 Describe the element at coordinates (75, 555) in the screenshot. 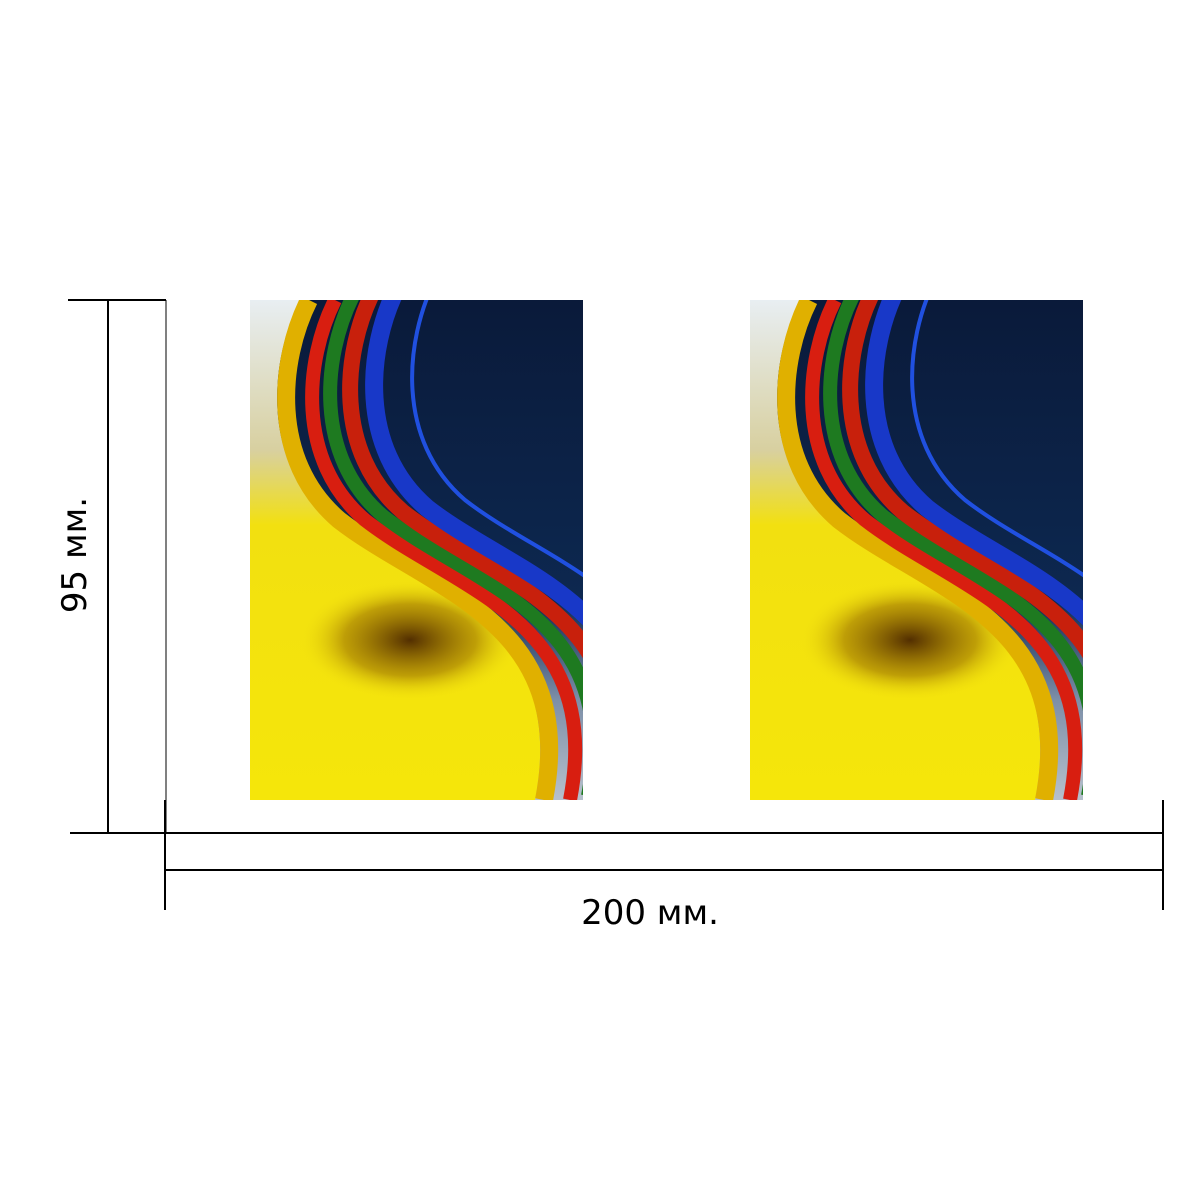

I see `height-label: 95 мм.` at that location.